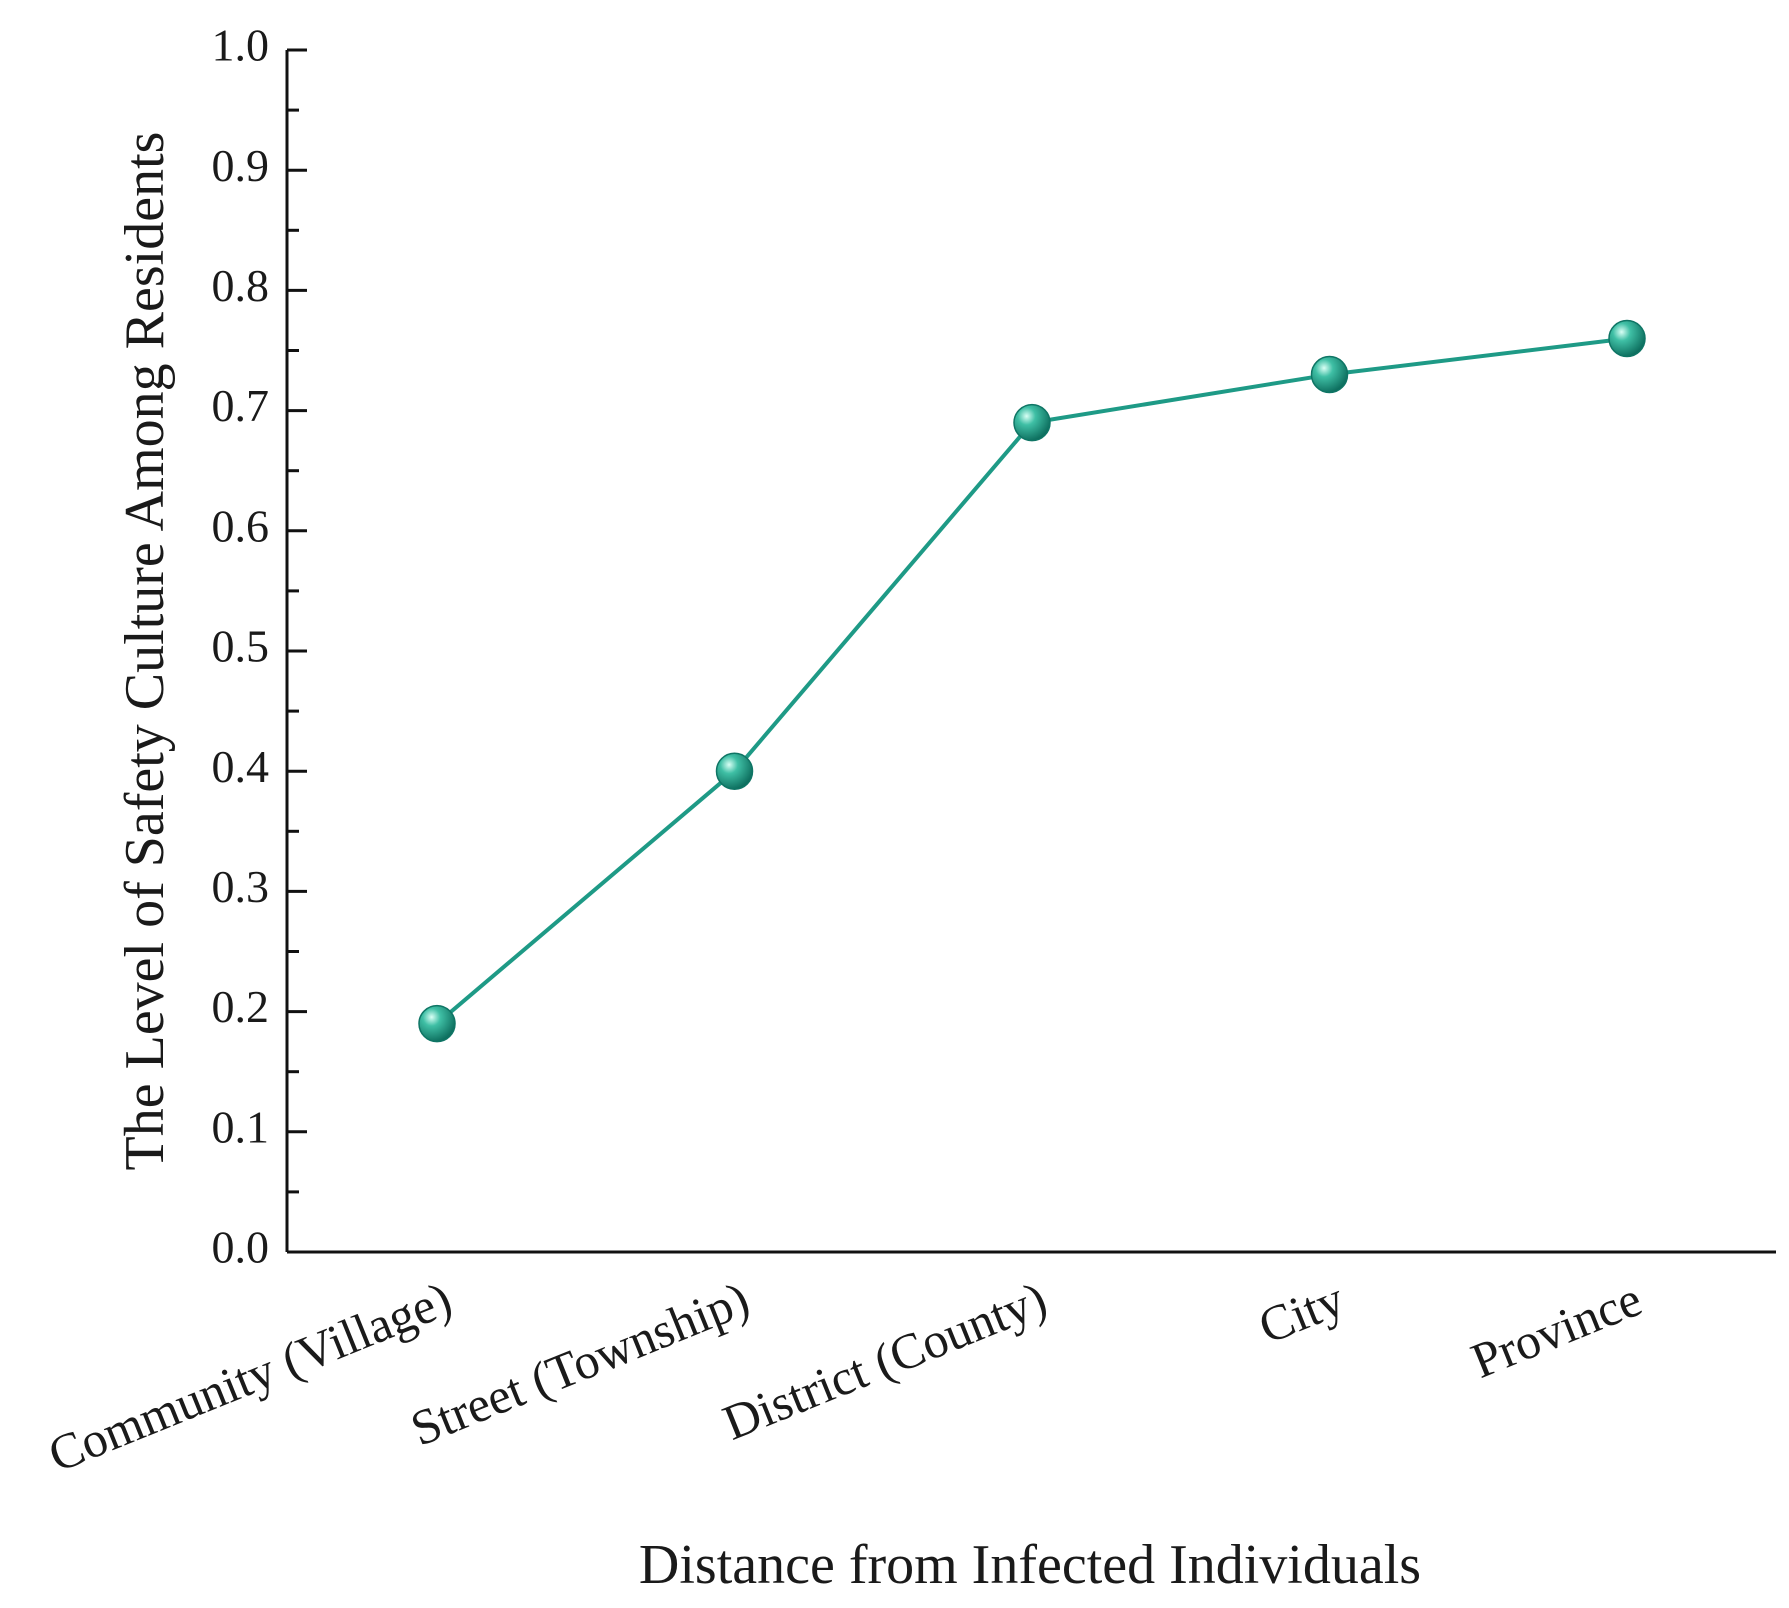  Describe the element at coordinates (241, 1247) in the screenshot. I see `y-tick-label: 0.0` at that location.